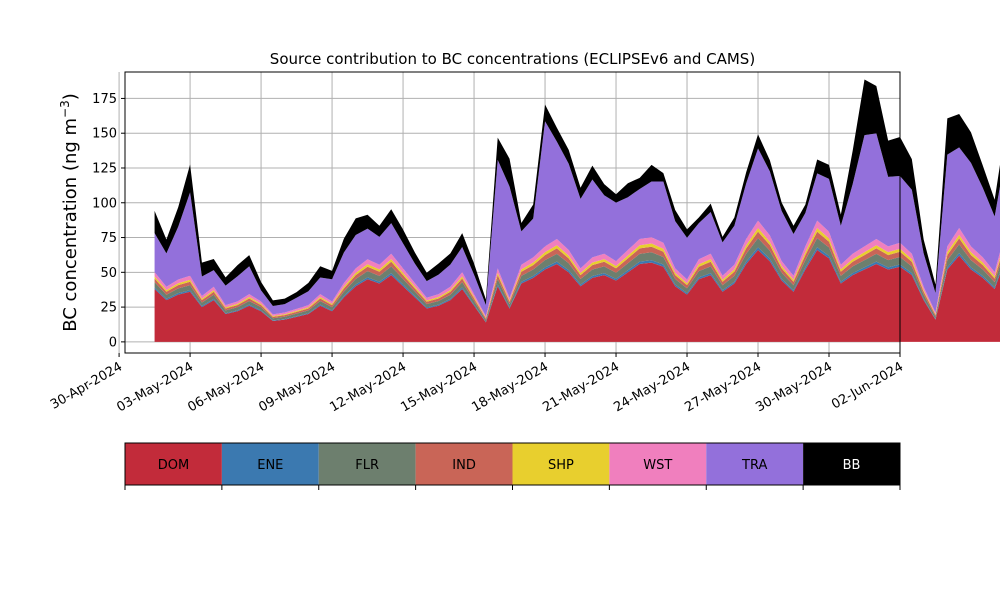  What do you see at coordinates (581, 387) in the screenshot?
I see `x-tick-label: 21-May-2024` at bounding box center [581, 387].